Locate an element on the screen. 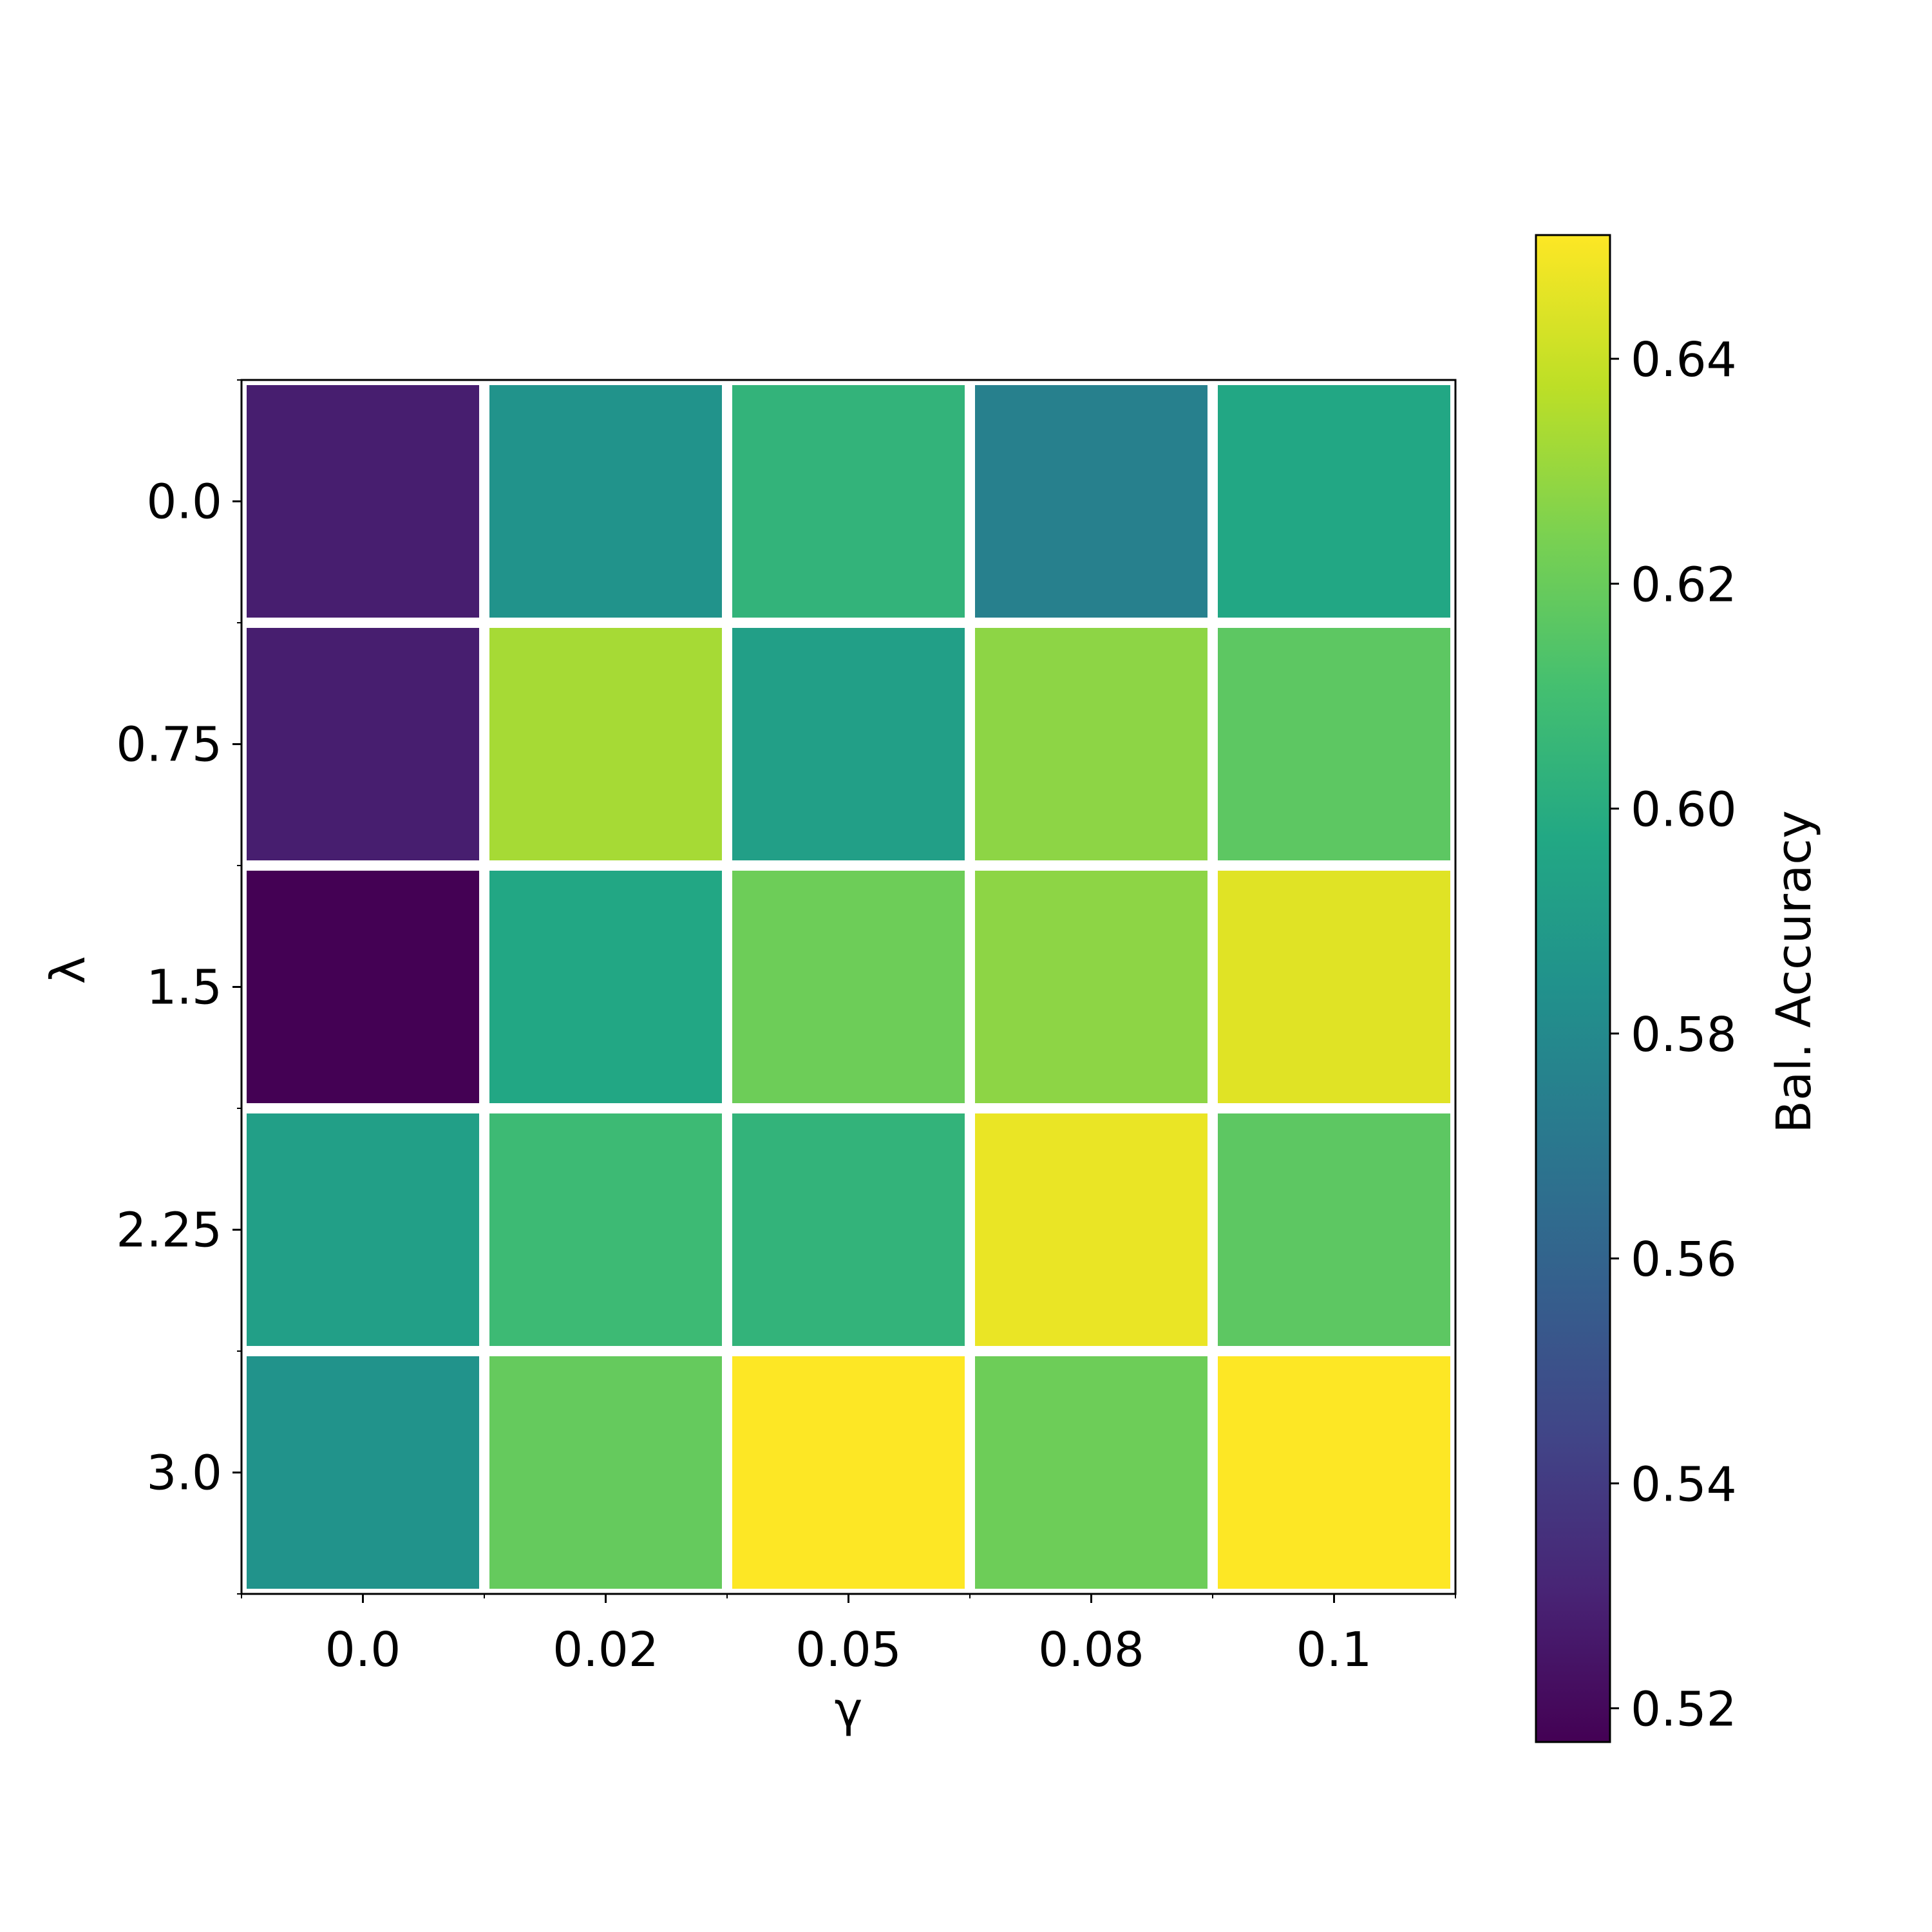 The height and width of the screenshot is (1932, 1932). x-tick-label: 0.1 is located at coordinates (1334, 1650).